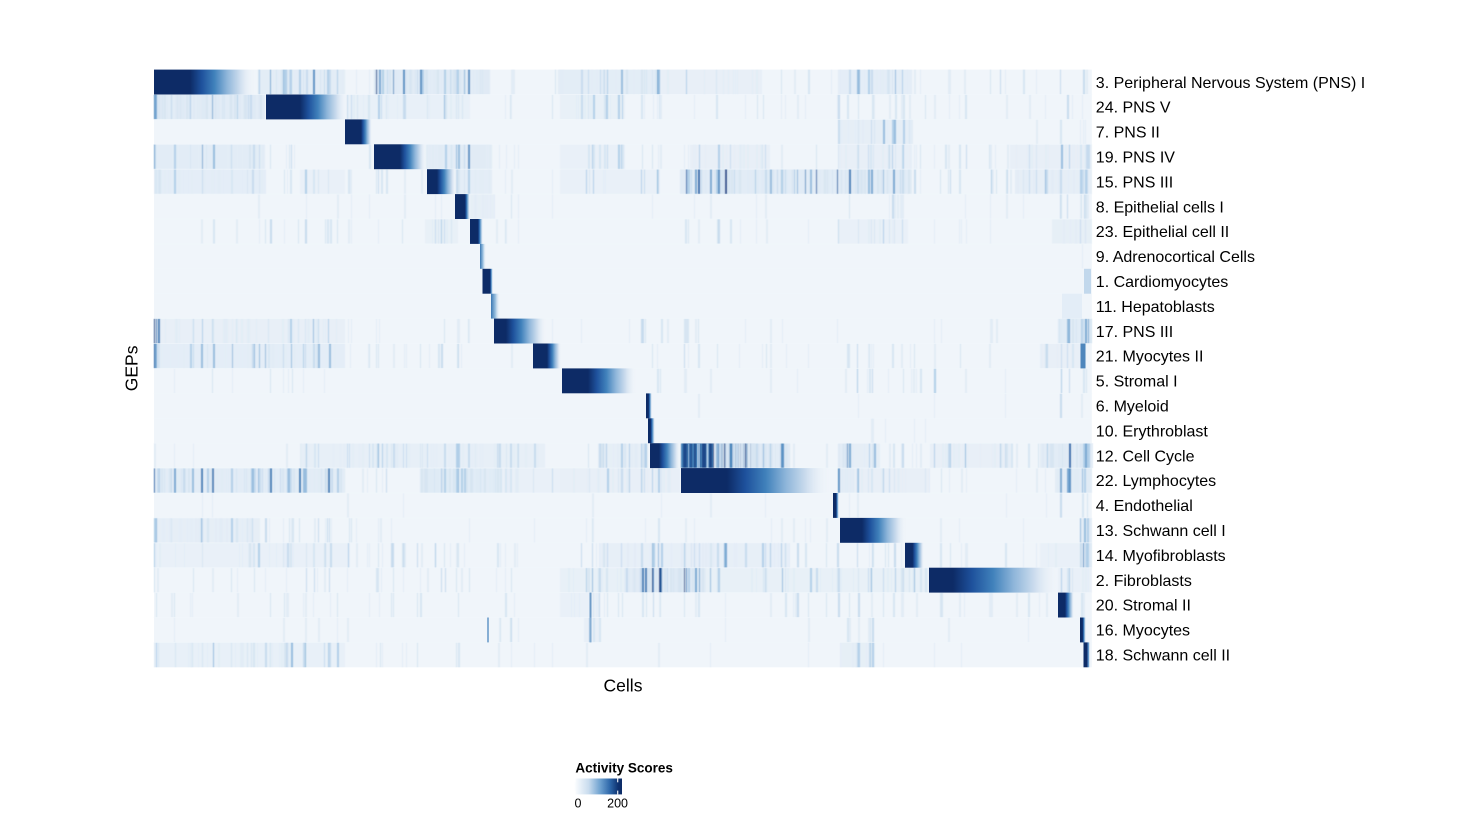 The width and height of the screenshot is (1457, 815). What do you see at coordinates (1137, 382) in the screenshot?
I see `svg-text: 5. Stromal I` at bounding box center [1137, 382].